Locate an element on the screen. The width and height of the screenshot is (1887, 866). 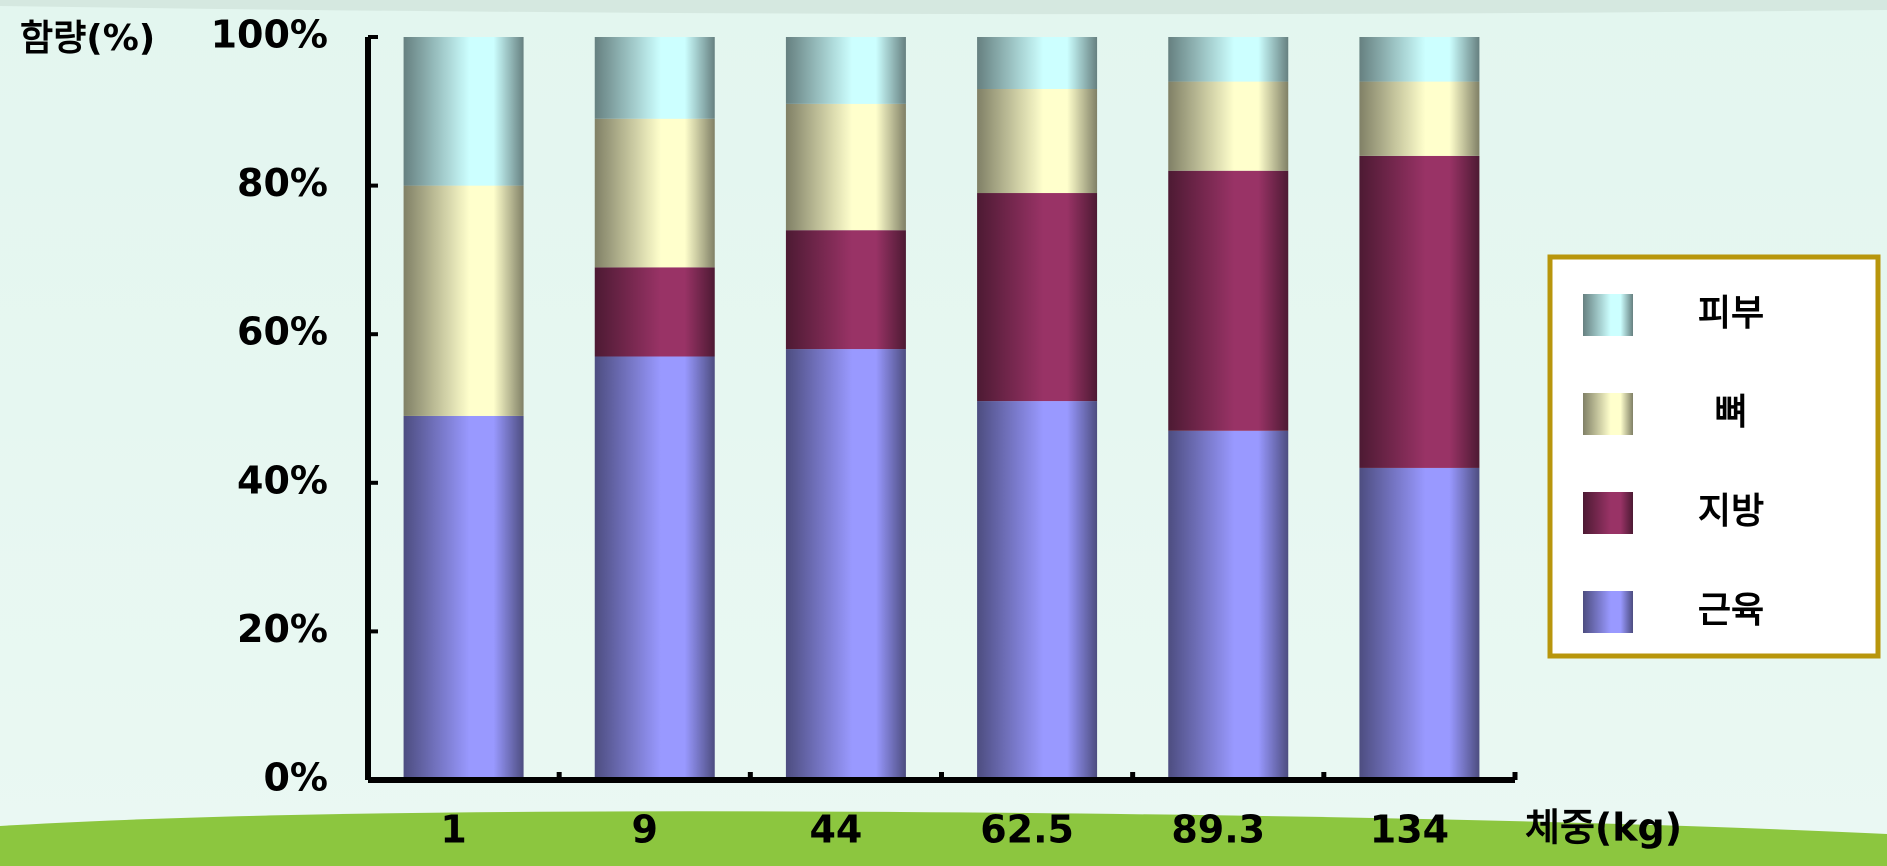
y-tick-label: 80% is located at coordinates (282, 183).